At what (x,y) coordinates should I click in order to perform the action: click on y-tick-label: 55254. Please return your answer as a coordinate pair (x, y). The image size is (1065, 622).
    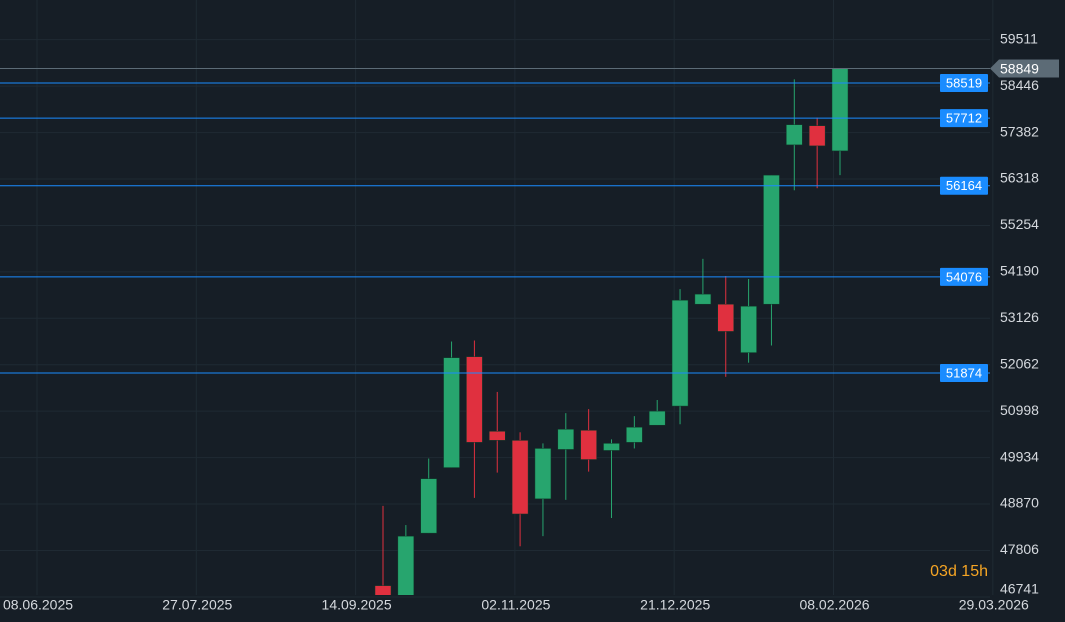
    Looking at the image, I should click on (1019, 224).